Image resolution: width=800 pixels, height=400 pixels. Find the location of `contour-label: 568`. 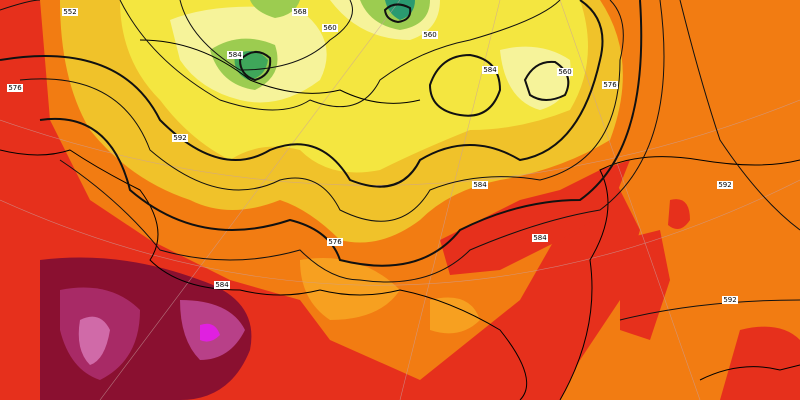

contour-label: 568 is located at coordinates (299, 12).